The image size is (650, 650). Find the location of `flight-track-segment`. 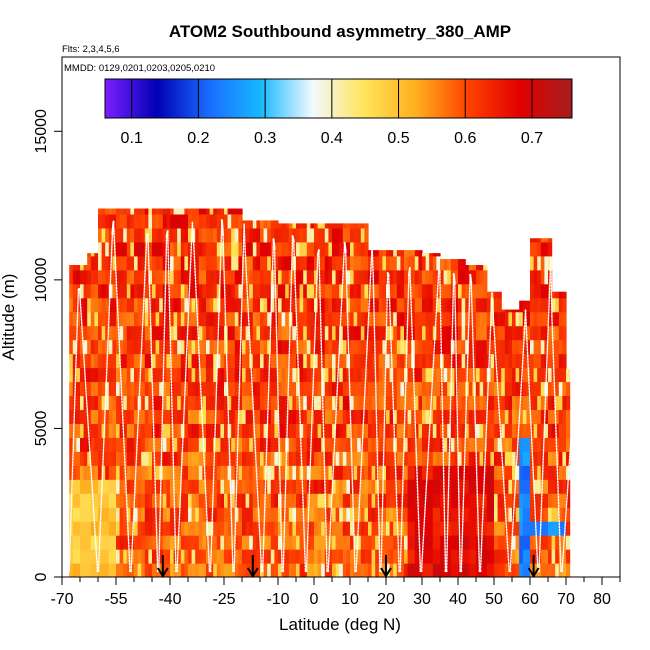

flight-track-segment is located at coordinates (153, 403).